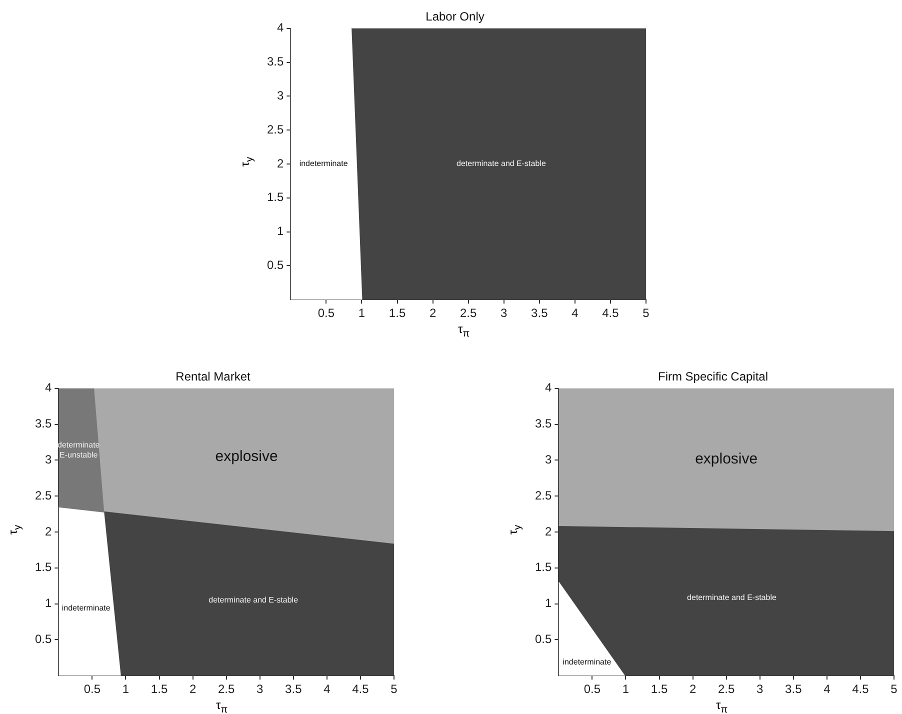  What do you see at coordinates (713, 377) in the screenshot?
I see `chart-title: Firm Specific Capital` at bounding box center [713, 377].